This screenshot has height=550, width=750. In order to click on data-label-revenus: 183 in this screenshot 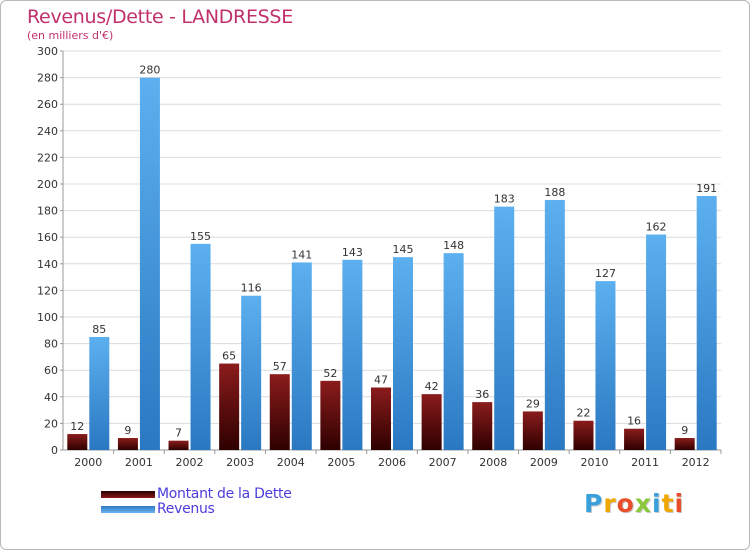, I will do `click(504, 199)`.